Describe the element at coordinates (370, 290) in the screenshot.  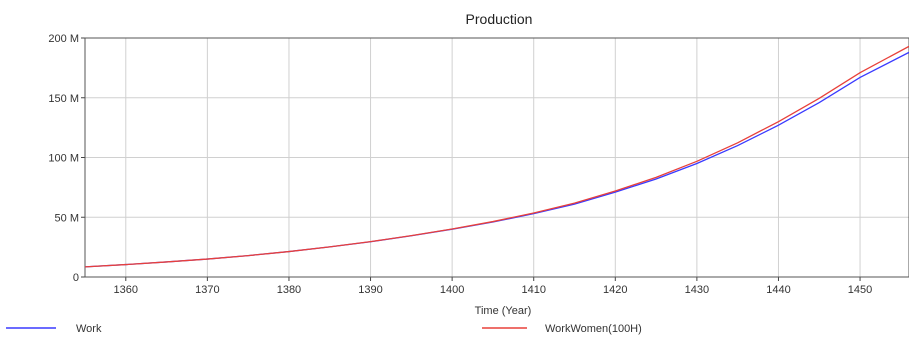
I see `x-tick-label: 1390` at that location.